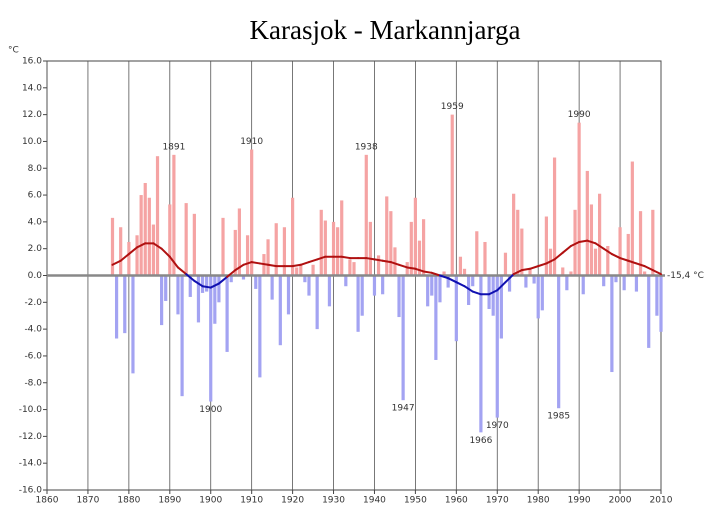 This screenshot has height=509, width=717. Describe the element at coordinates (538, 501) in the screenshot. I see `x-tick-label: 1980` at that location.